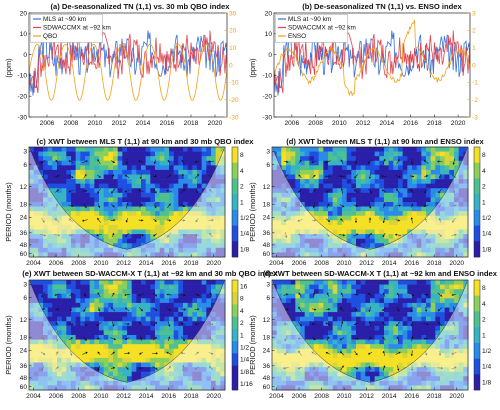 This screenshot has width=500, height=410. What do you see at coordinates (486, 234) in the screenshot?
I see `colorbar-label-d-5: 1/4` at bounding box center [486, 234].